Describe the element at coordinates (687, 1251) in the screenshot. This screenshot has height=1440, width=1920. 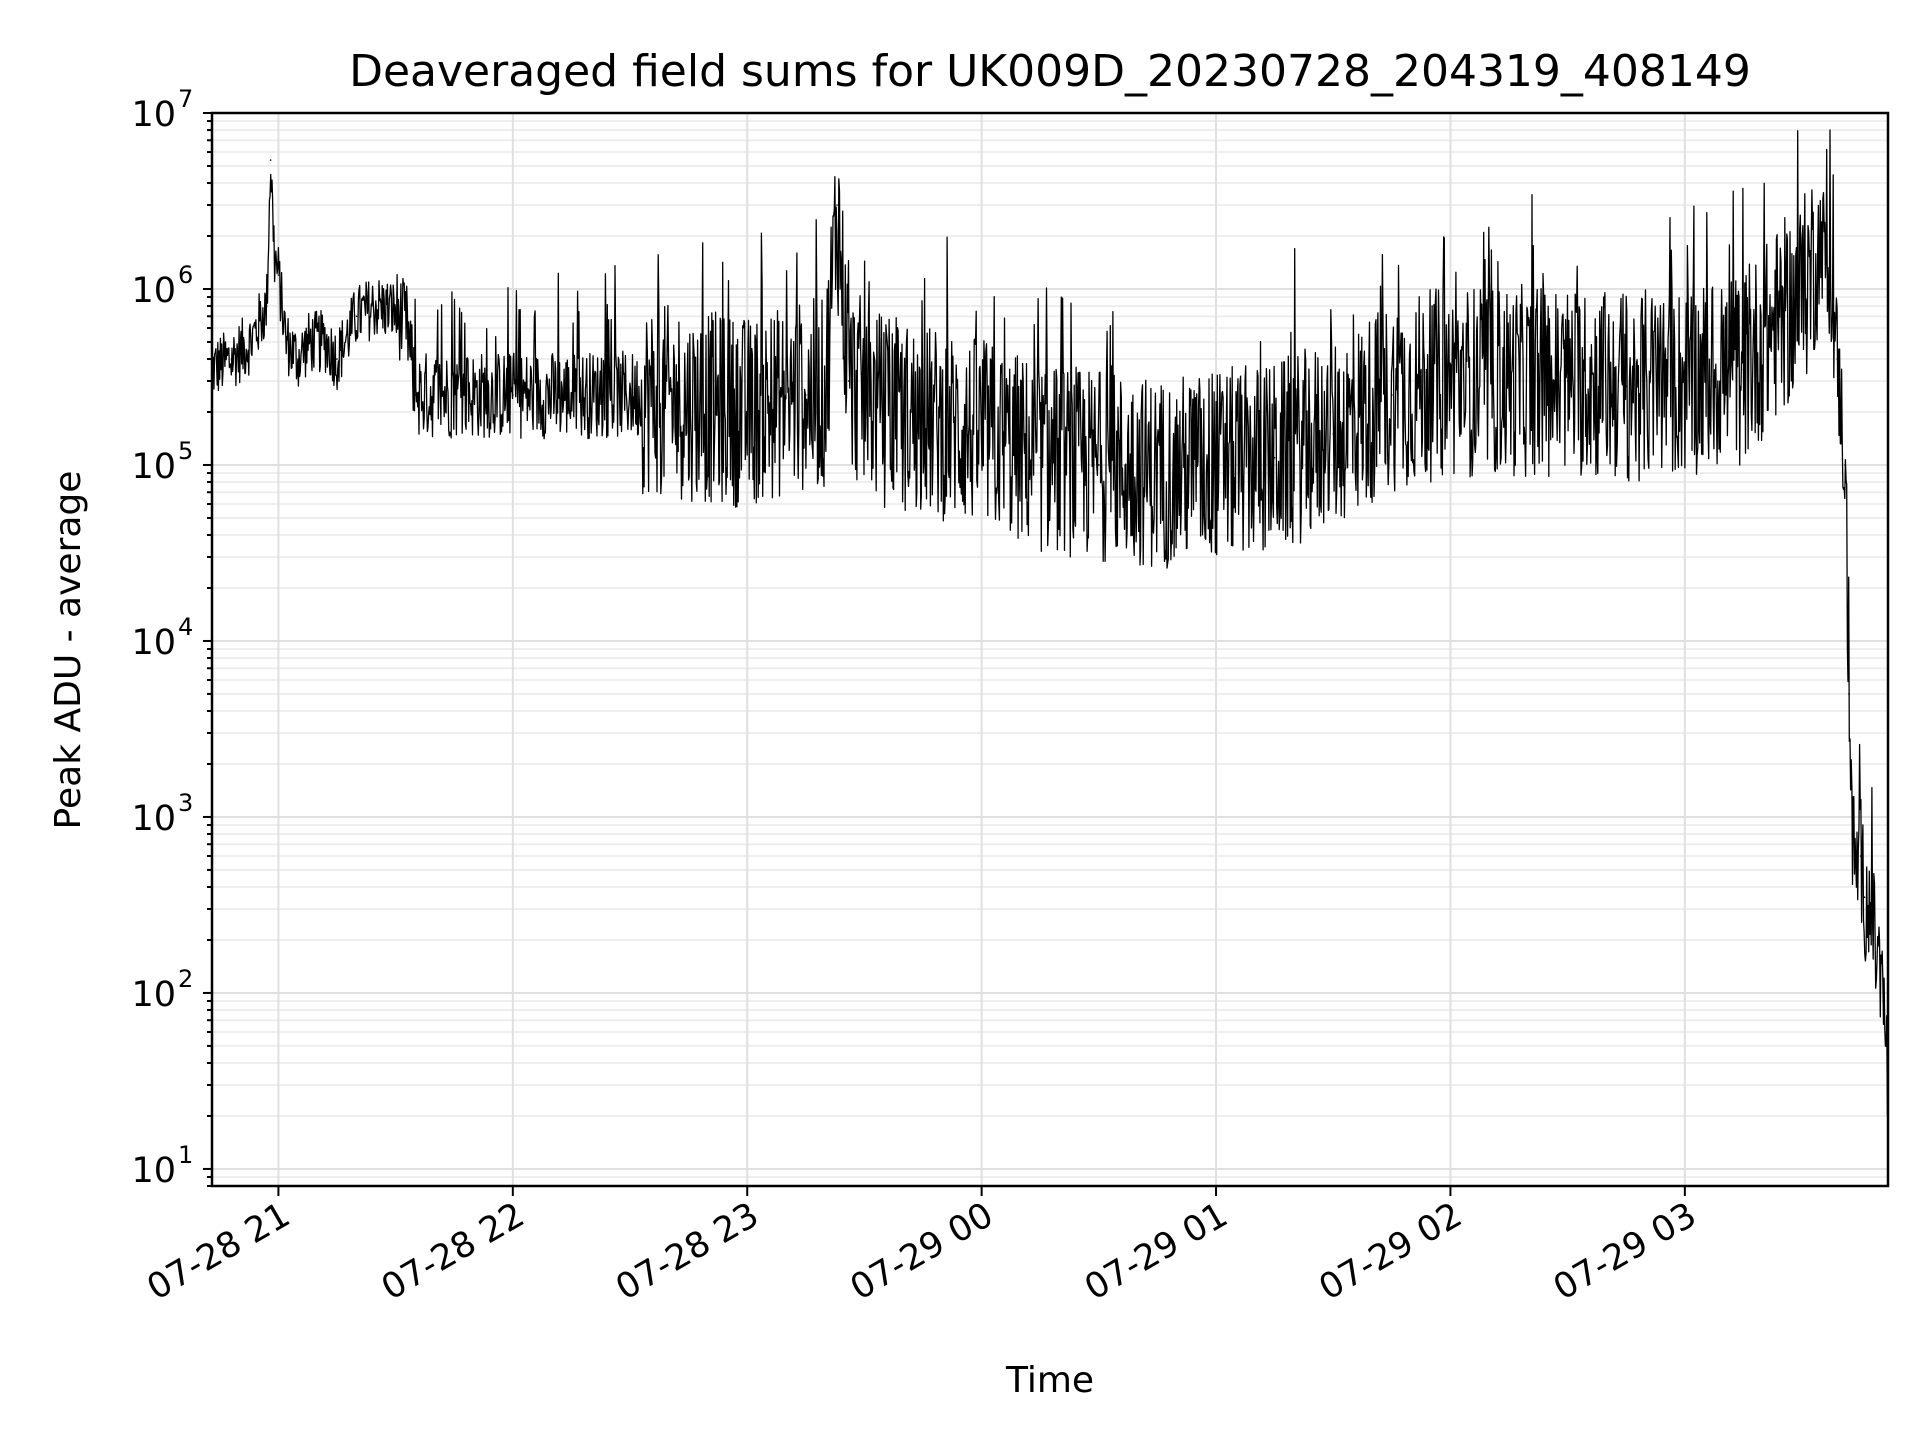
I see `x-tick-label: 07-28 23` at that location.